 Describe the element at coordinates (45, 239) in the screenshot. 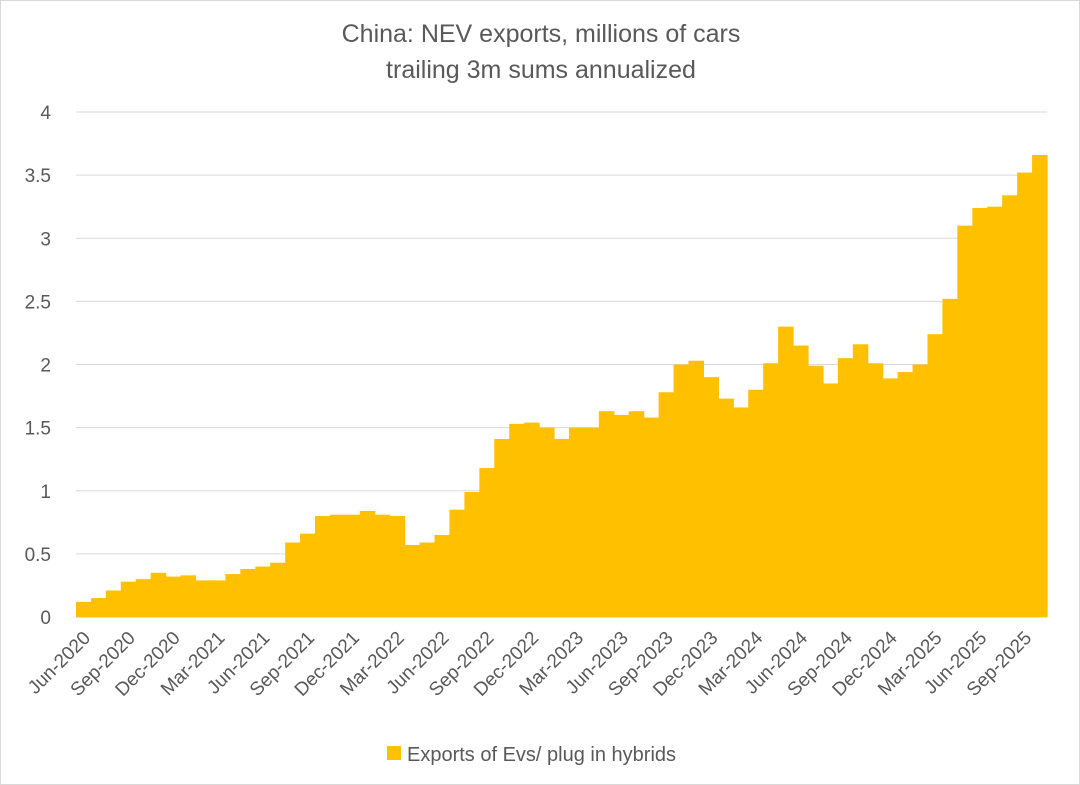

I see `y-tick-label: 3` at that location.